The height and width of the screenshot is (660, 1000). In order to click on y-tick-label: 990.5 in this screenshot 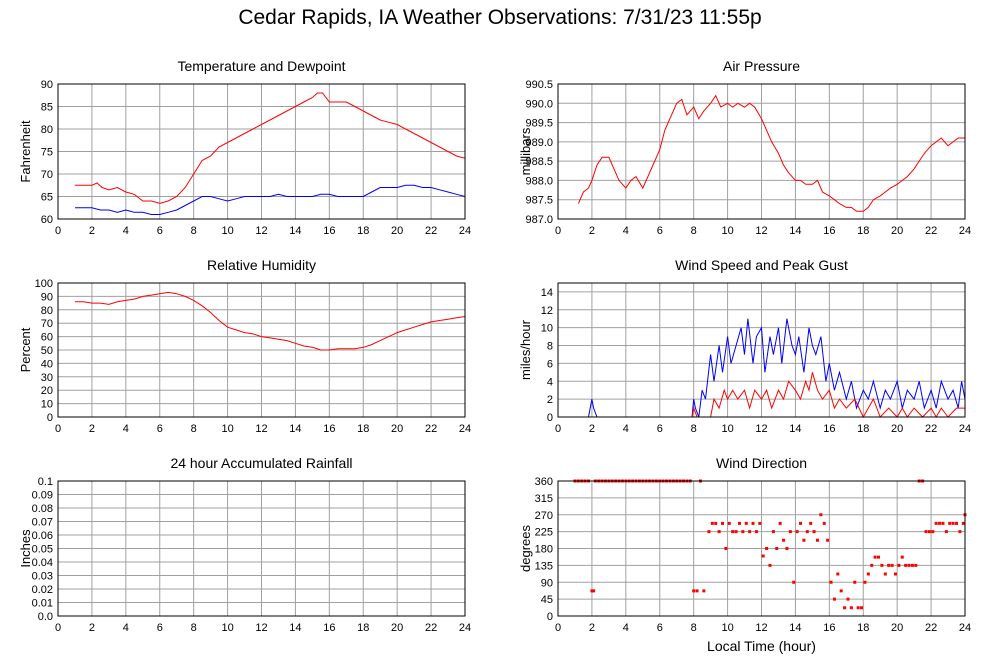, I will do `click(539, 85)`.